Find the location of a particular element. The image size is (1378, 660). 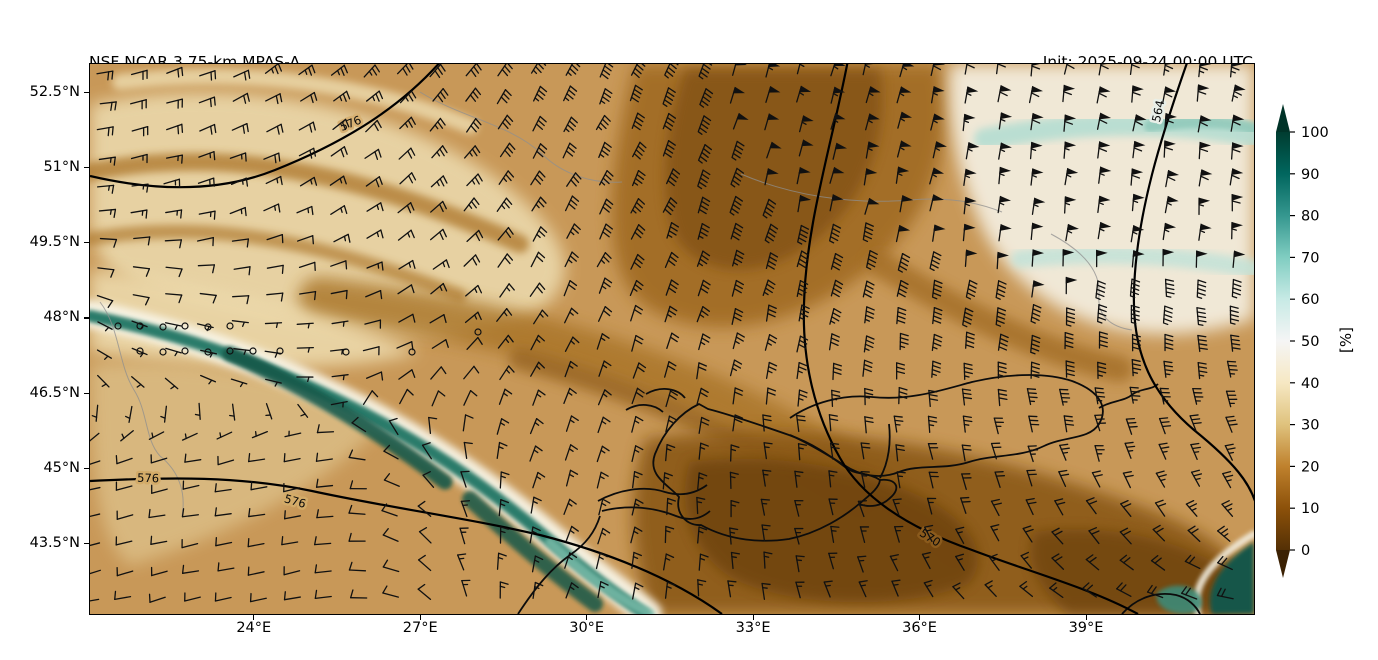

x-tick-label: 39°E is located at coordinates (1086, 628).